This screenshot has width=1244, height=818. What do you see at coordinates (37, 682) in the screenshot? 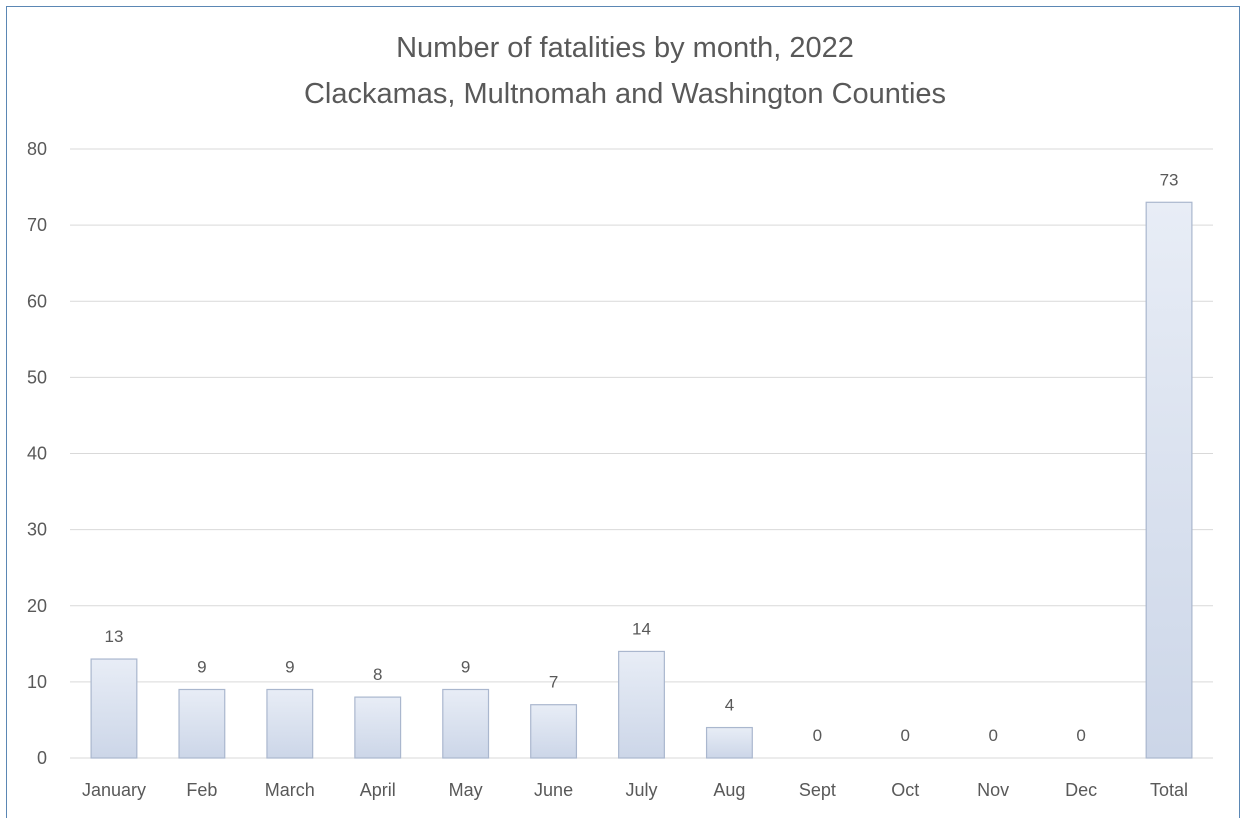
I see `y-tick-label: 10` at bounding box center [37, 682].